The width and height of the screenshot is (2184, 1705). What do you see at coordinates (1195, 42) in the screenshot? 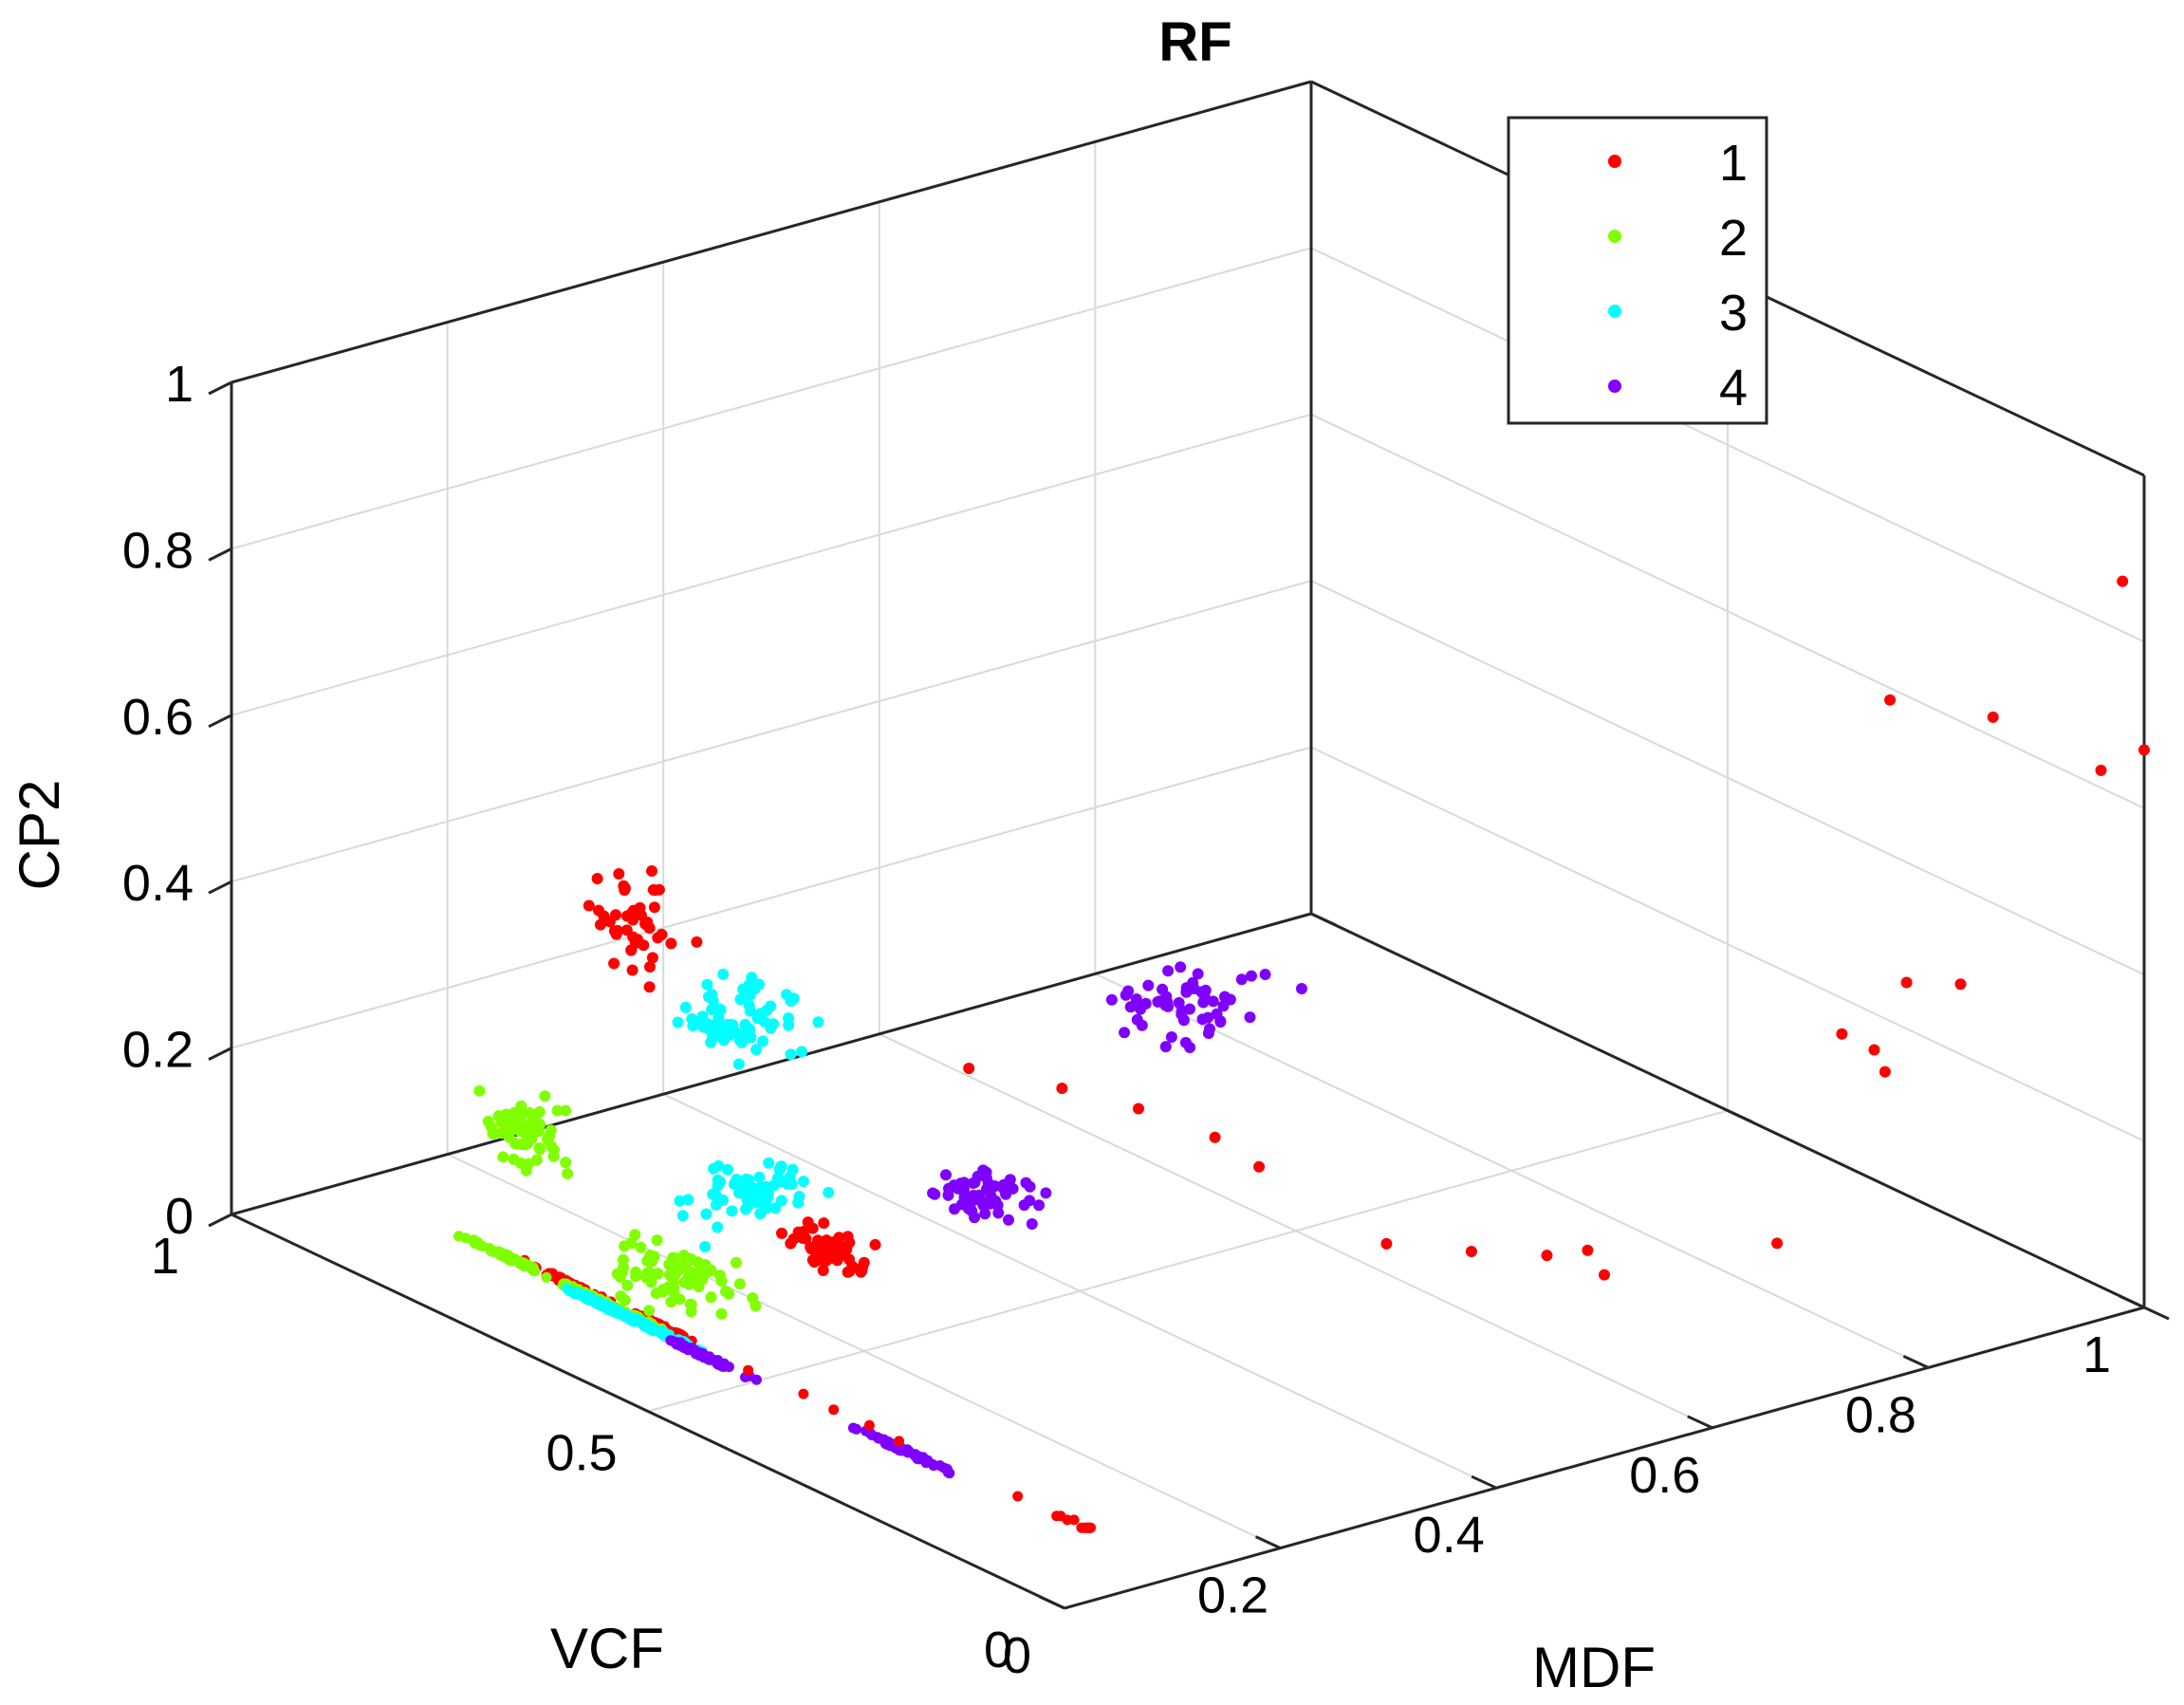
I see `chart-title: RF` at bounding box center [1195, 42].